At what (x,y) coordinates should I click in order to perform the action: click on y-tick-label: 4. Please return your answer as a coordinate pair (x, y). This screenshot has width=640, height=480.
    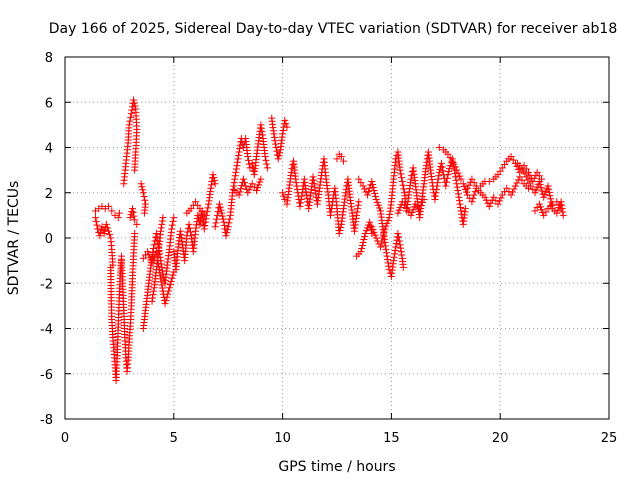
    Looking at the image, I should click on (49, 149).